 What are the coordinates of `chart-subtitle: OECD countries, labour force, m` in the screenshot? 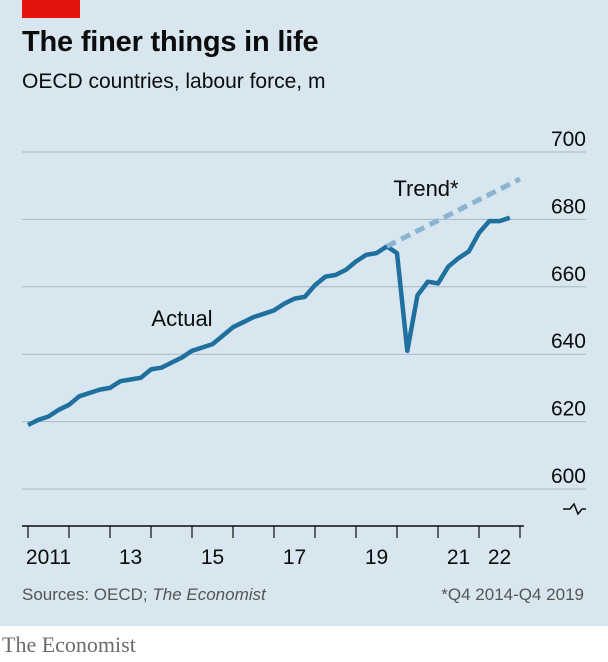 It's located at (174, 81).